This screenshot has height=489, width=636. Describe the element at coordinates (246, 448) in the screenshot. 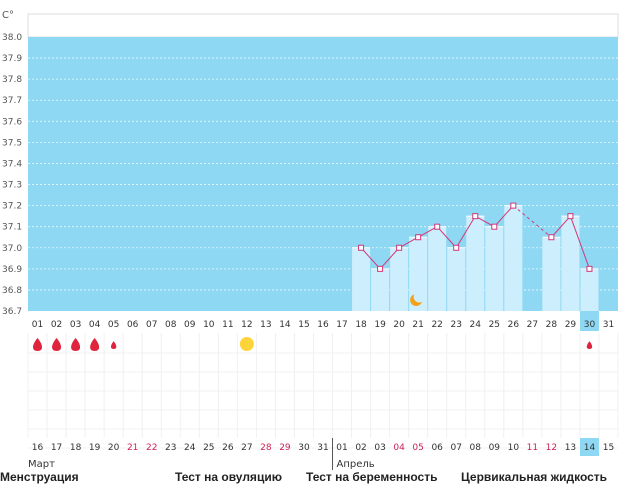

I see `bottom-day-label: 27` at that location.